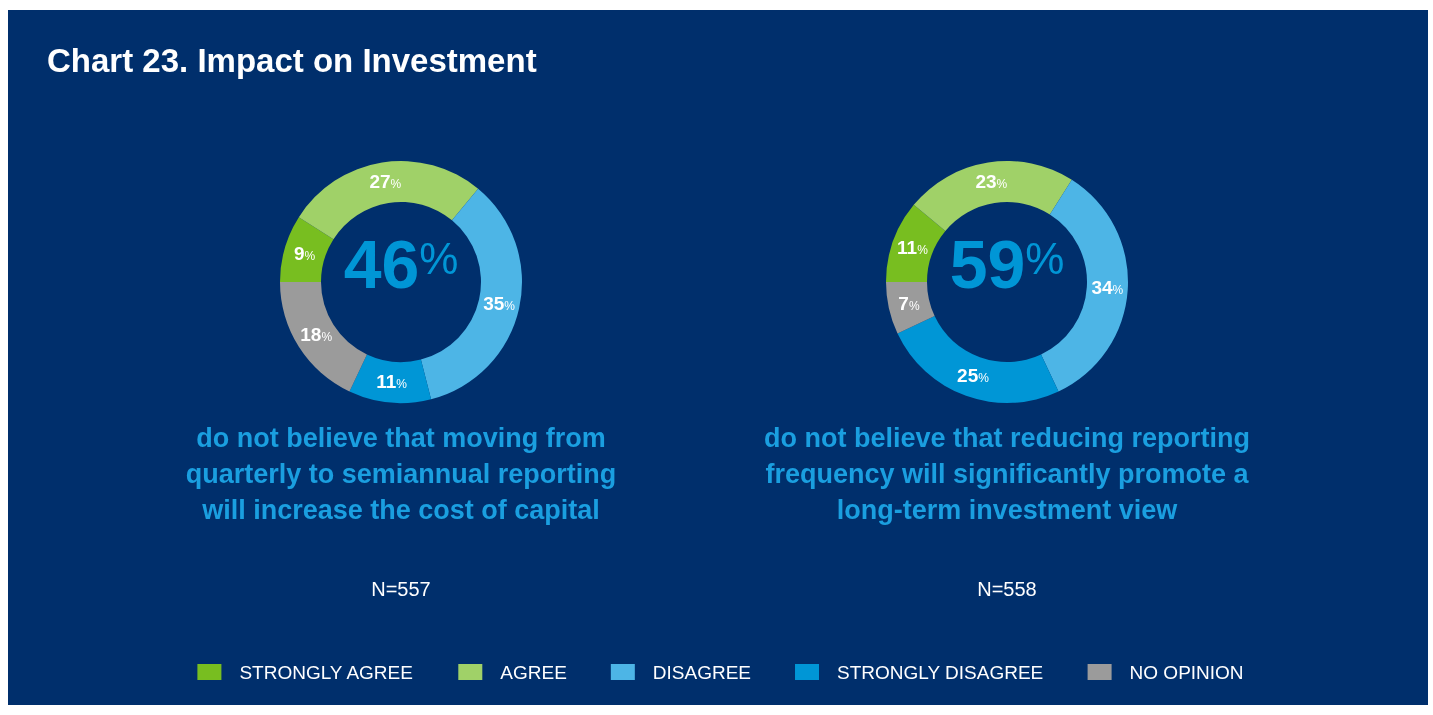  What do you see at coordinates (702, 672) in the screenshot?
I see `legend-label: DISAGREE` at bounding box center [702, 672].